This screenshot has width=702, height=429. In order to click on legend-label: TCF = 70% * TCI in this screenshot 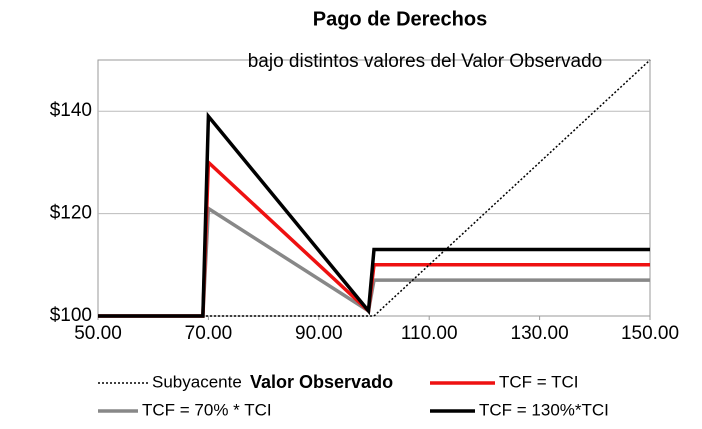, I will do `click(207, 409)`.